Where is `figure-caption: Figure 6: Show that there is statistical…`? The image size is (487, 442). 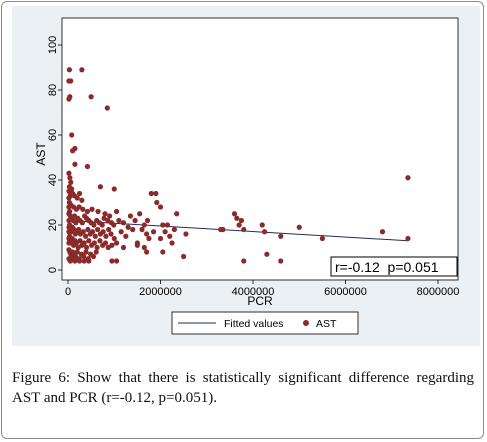 figure-caption: Figure 6: Show that there is statistical… is located at coordinates (243, 388).